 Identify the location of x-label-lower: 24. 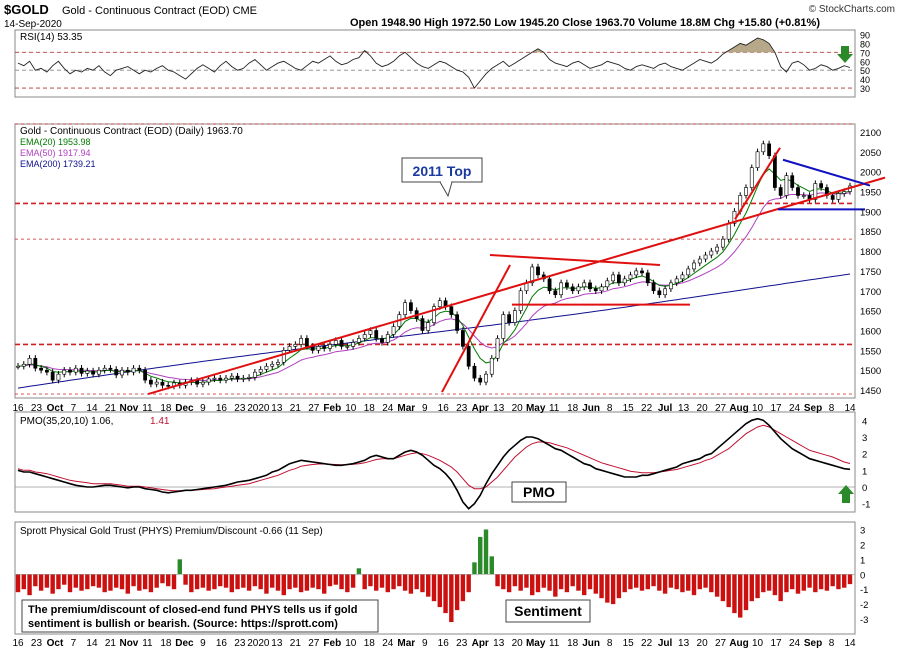
(795, 643).